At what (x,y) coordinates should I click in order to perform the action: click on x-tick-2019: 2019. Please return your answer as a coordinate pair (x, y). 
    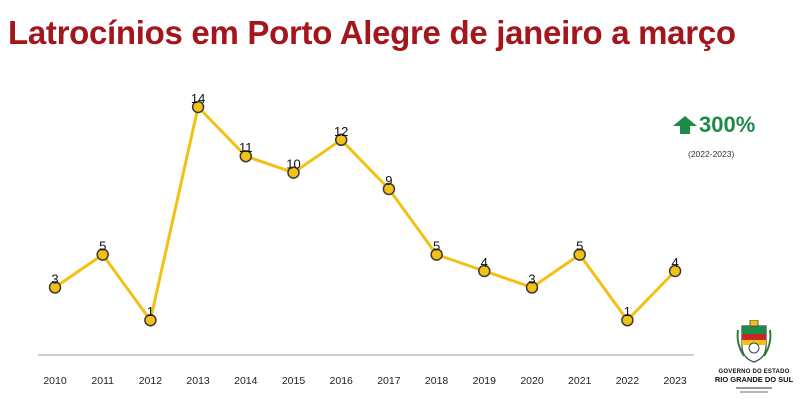
    Looking at the image, I should click on (485, 381).